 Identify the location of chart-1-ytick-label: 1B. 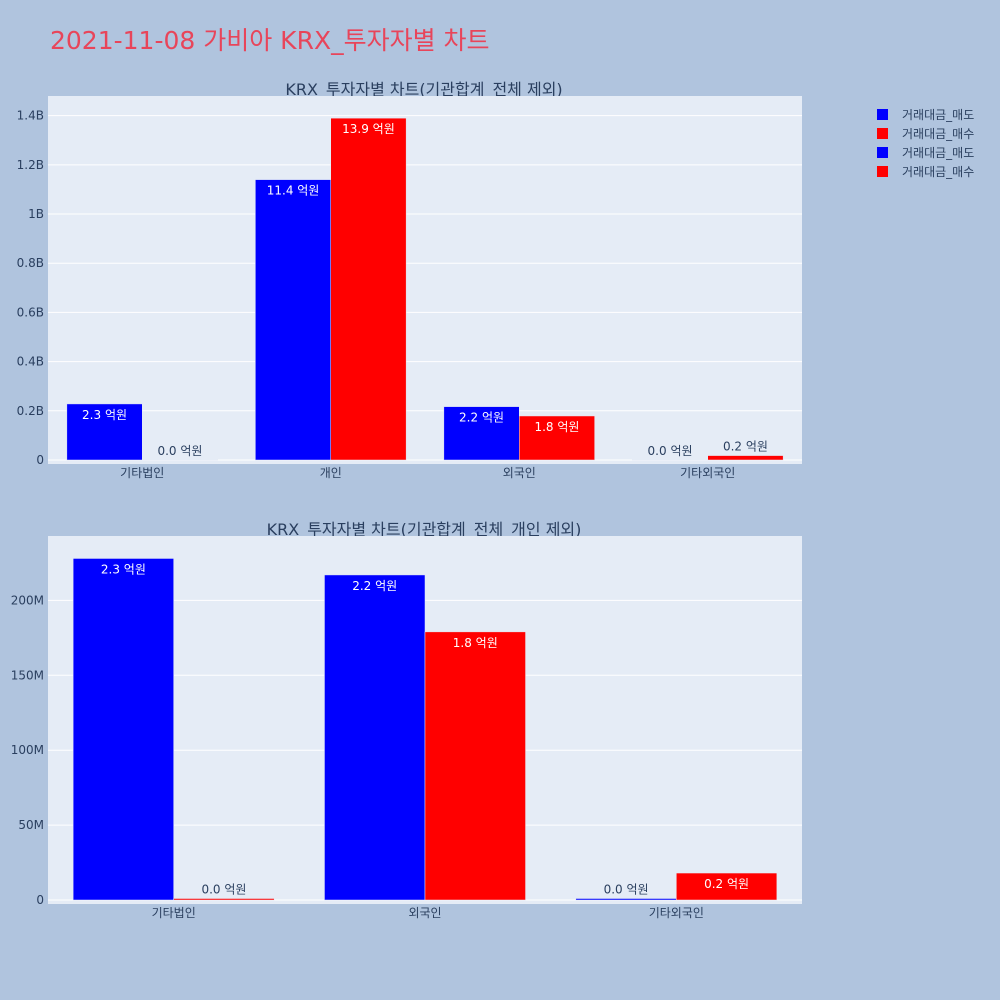
(36, 214).